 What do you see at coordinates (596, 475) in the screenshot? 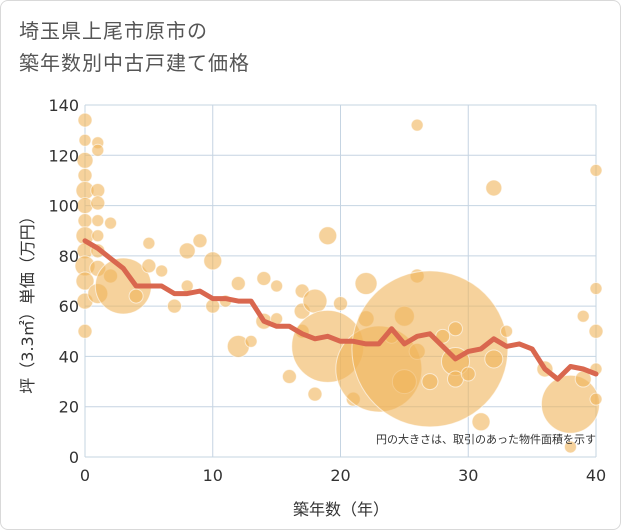
I see `x-tick-label-40: 40` at bounding box center [596, 475].